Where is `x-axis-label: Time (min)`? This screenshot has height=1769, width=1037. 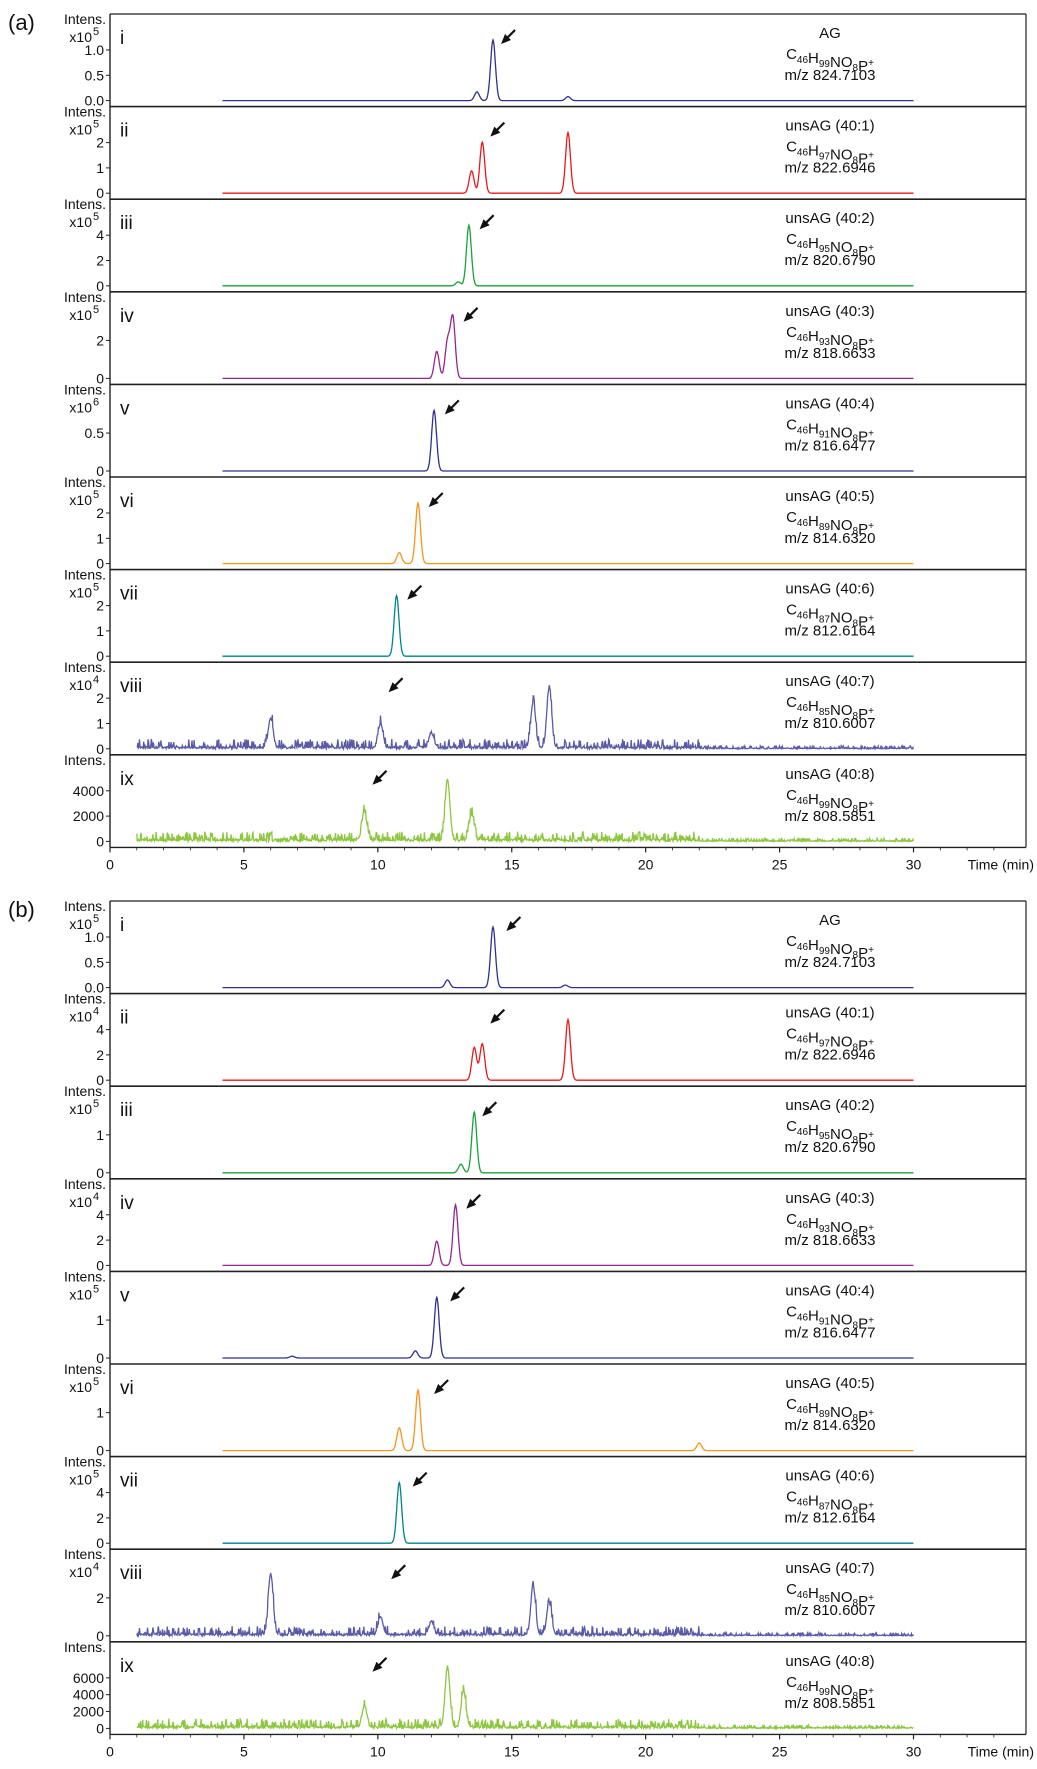
x-axis-label: Time (min) is located at coordinates (1001, 1751).